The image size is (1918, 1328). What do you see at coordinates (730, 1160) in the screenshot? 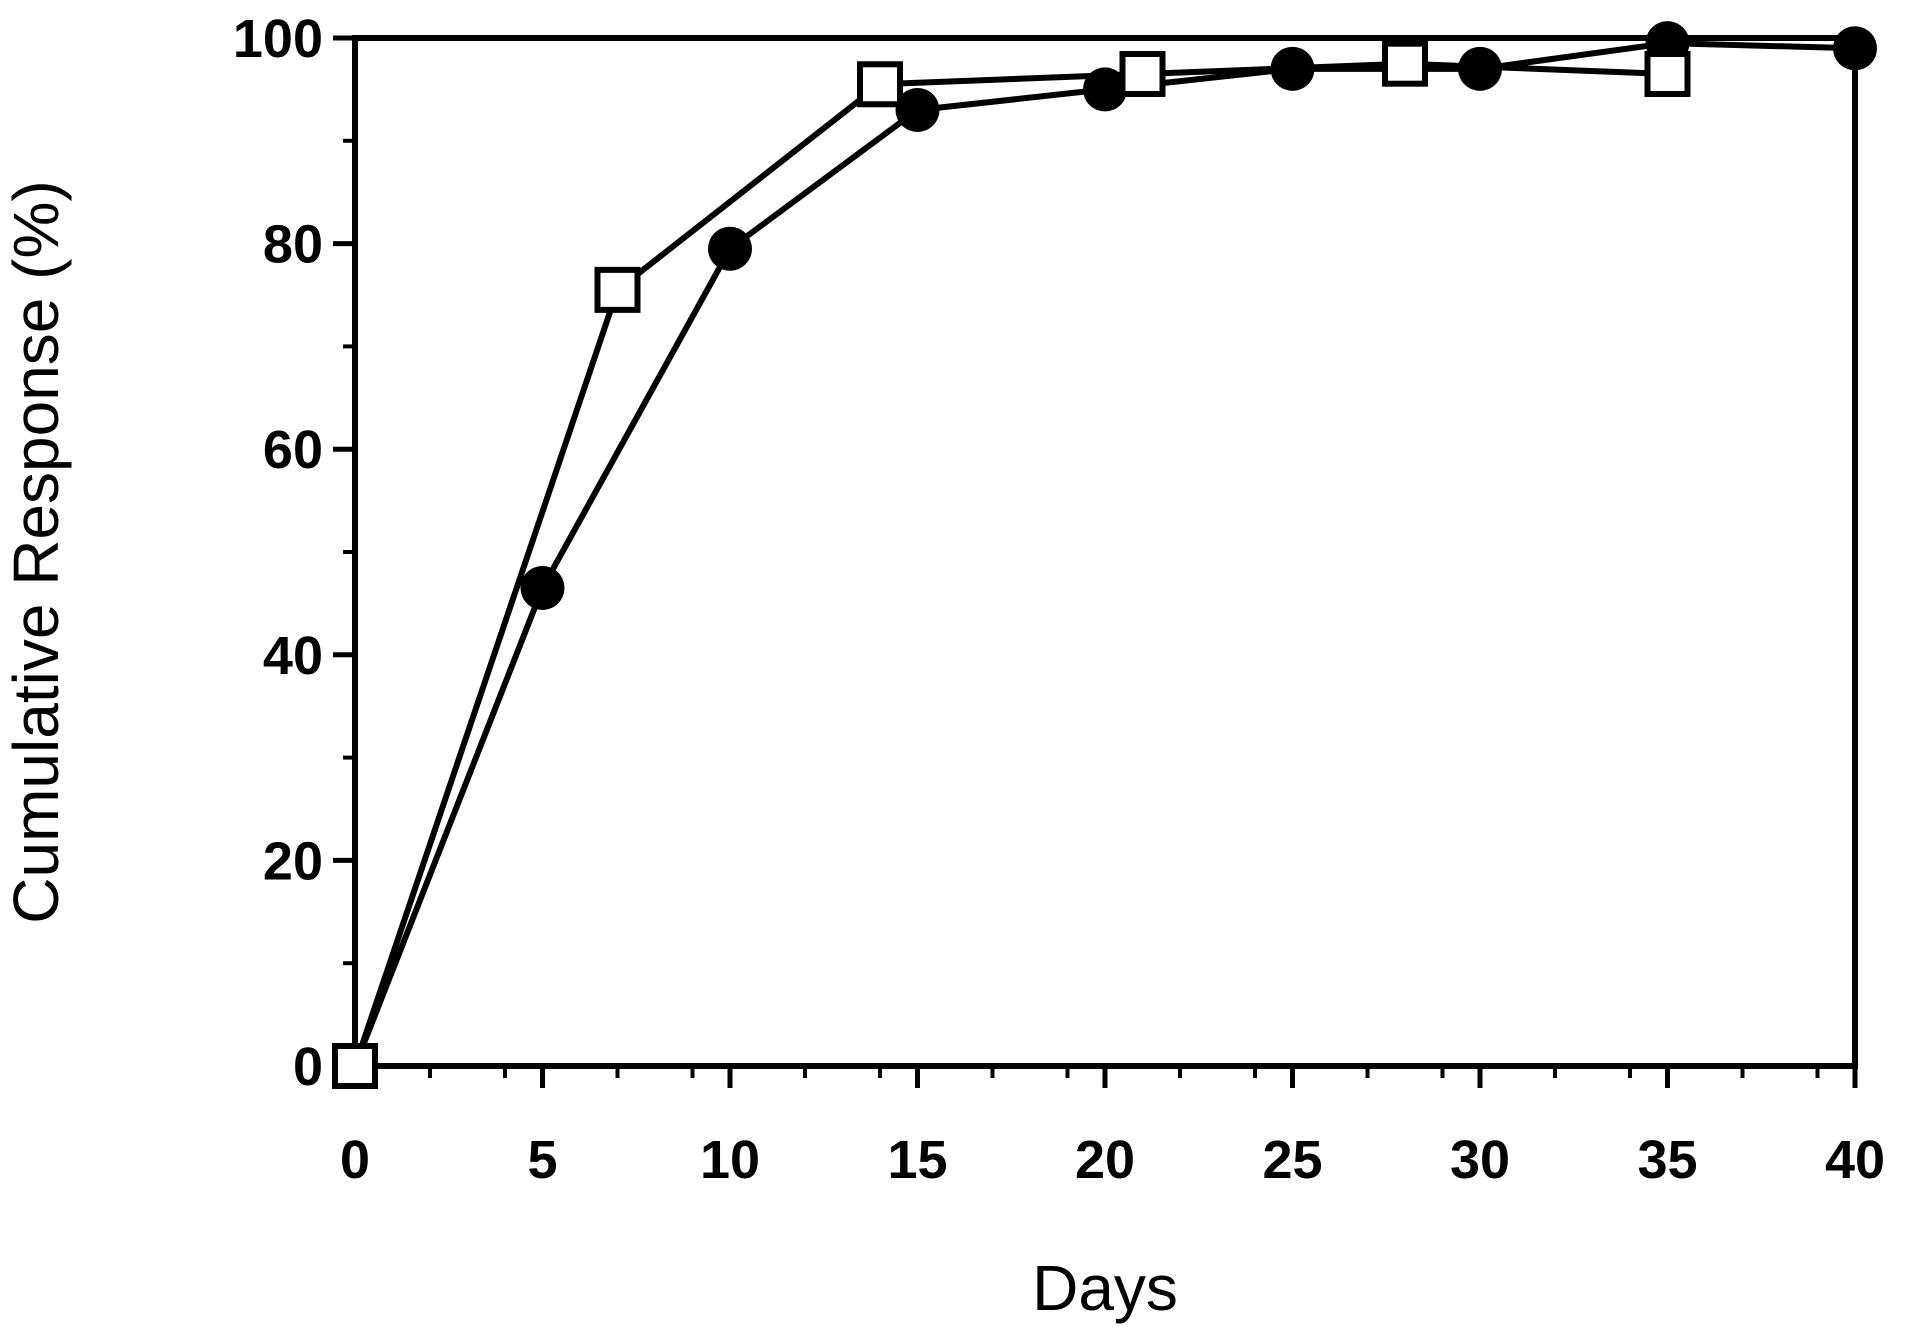
I see `x-tick-label: 10` at bounding box center [730, 1160].